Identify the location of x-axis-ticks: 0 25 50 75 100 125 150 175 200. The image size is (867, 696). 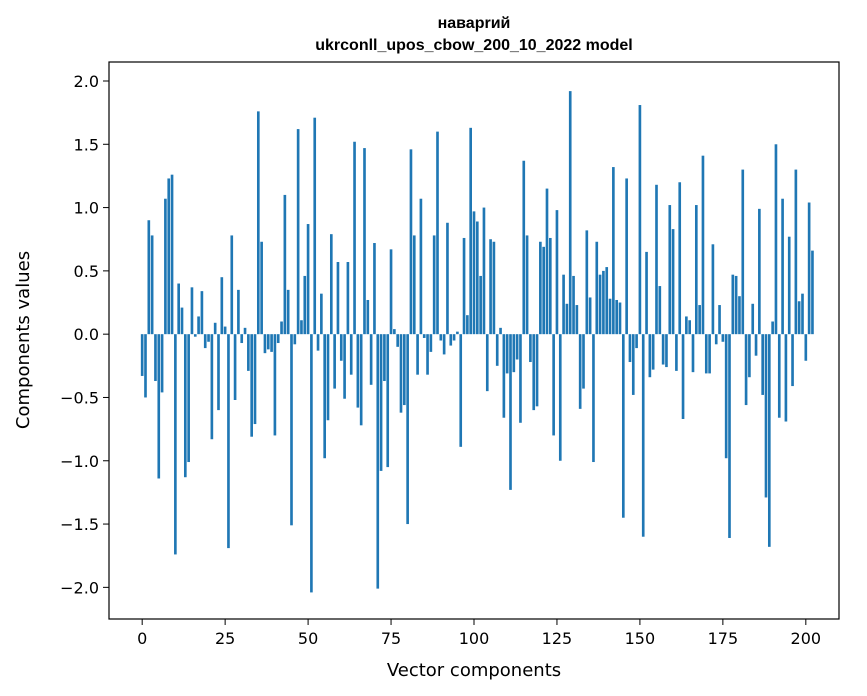
(479, 633).